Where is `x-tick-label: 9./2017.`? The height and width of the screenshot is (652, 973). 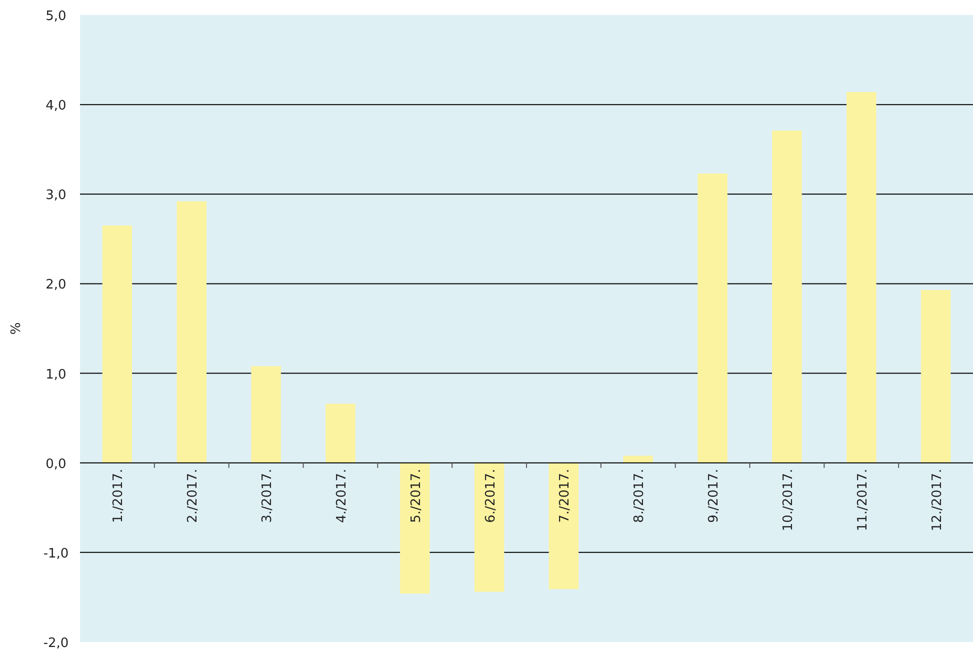 x-tick-label: 9./2017. is located at coordinates (714, 495).